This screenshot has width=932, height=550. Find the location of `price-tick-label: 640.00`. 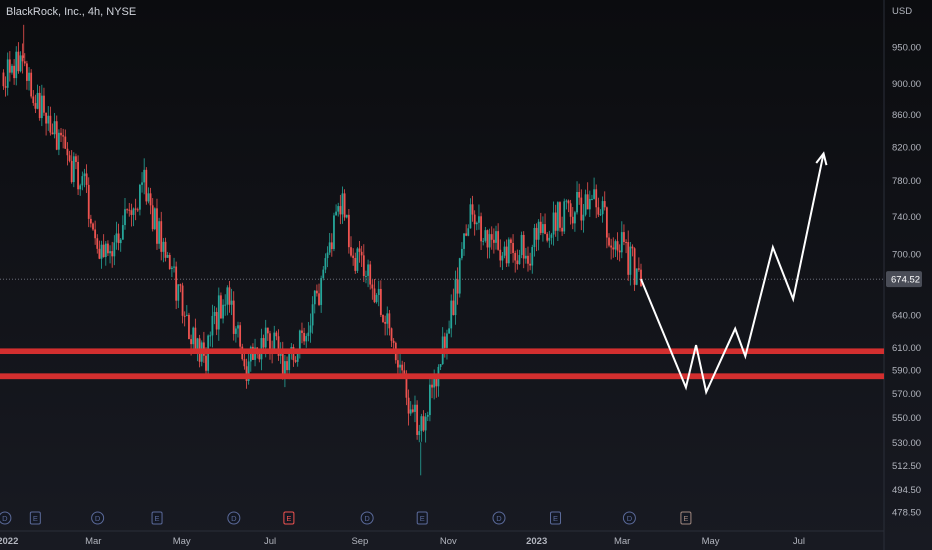

price-tick-label: 640.00 is located at coordinates (906, 315).